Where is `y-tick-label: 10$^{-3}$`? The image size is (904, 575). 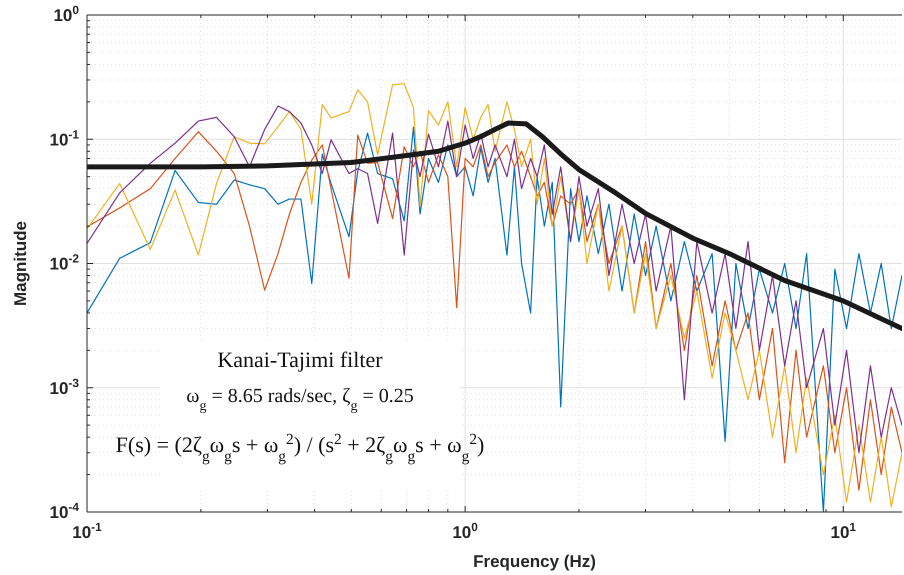
y-tick-label: 10$^{-3}$ is located at coordinates (65, 387).